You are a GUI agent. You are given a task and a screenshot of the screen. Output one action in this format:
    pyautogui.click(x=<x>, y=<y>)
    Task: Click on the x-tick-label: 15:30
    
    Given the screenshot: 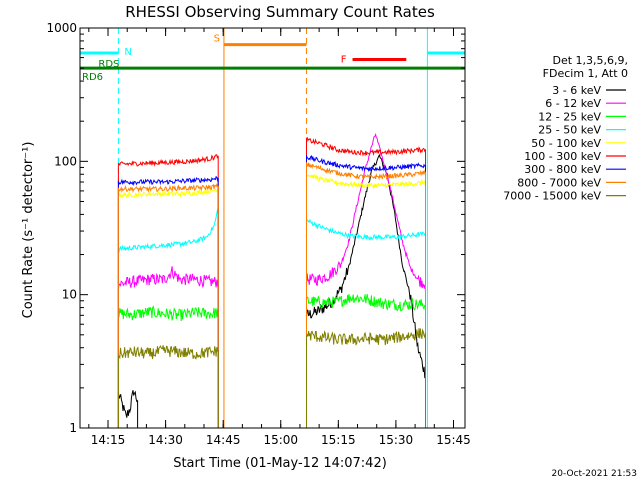 What is the action you would take?
    pyautogui.click(x=396, y=440)
    